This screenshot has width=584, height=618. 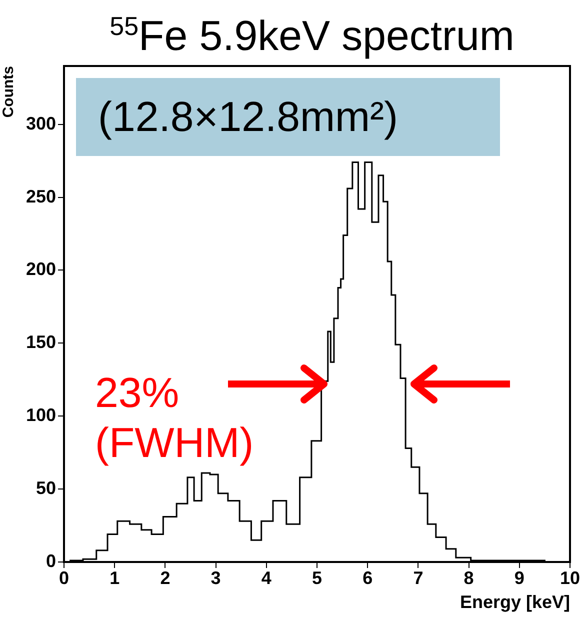 I want to click on x-tick-label: 10, so click(x=570, y=578).